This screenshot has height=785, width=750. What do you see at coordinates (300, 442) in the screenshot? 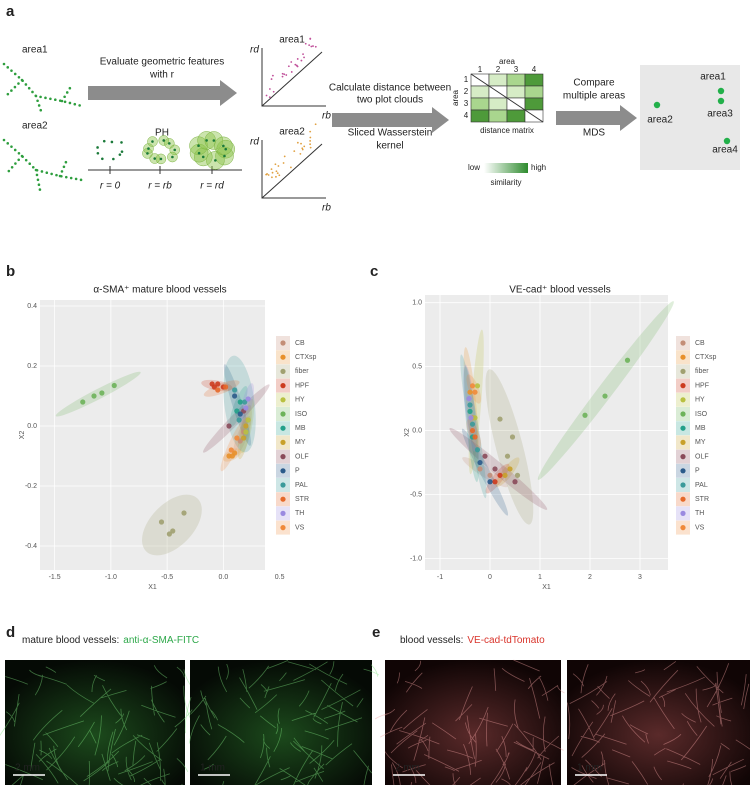
I see `legend-label: MY` at bounding box center [300, 442].